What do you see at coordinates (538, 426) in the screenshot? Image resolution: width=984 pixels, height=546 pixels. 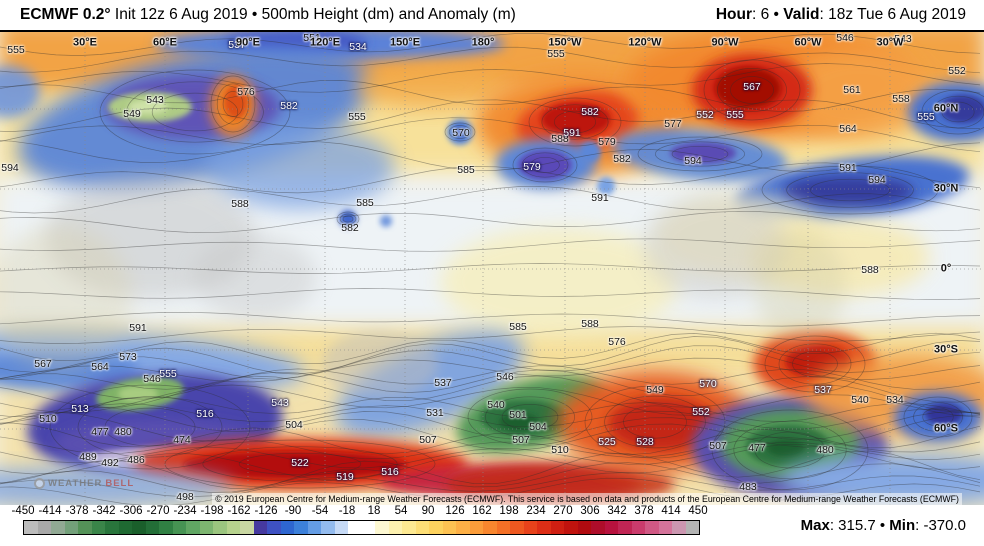 I see `contour-label: 504` at bounding box center [538, 426].